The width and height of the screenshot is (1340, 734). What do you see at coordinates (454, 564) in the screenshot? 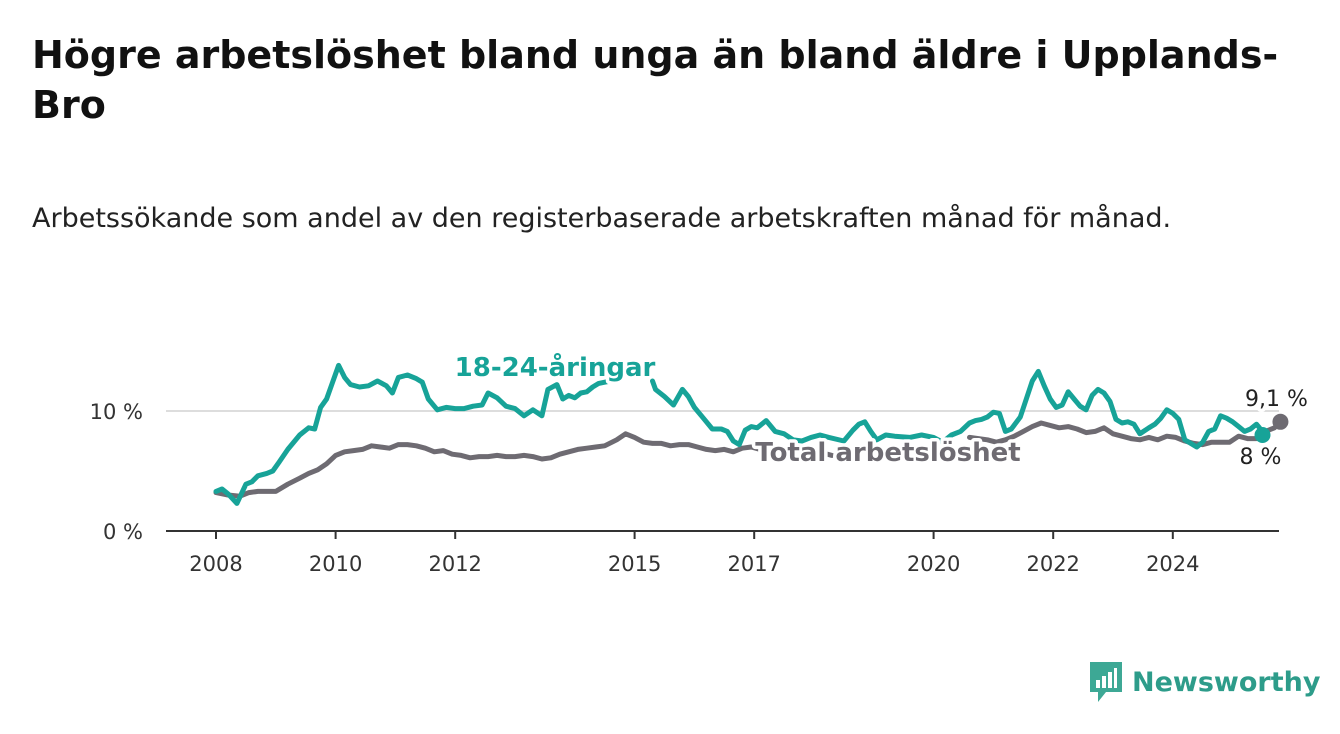
I see `x-tick-label: 2012` at bounding box center [454, 564].